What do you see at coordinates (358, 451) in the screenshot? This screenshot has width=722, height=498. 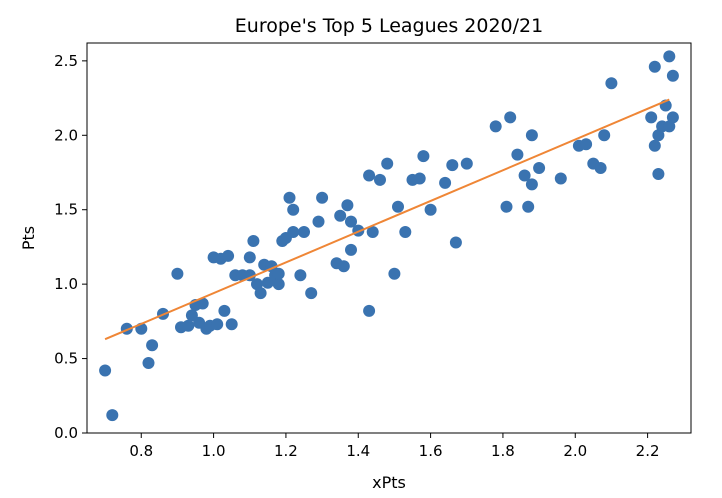 I see `x-tick-label: 1.4` at bounding box center [358, 451].